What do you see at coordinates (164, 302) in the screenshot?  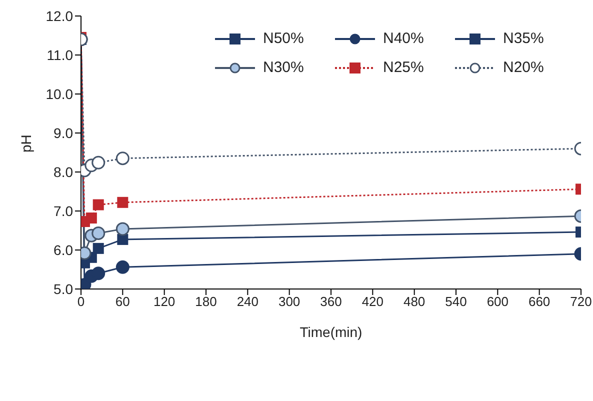 I see `x-tick-label: 120` at bounding box center [164, 302].